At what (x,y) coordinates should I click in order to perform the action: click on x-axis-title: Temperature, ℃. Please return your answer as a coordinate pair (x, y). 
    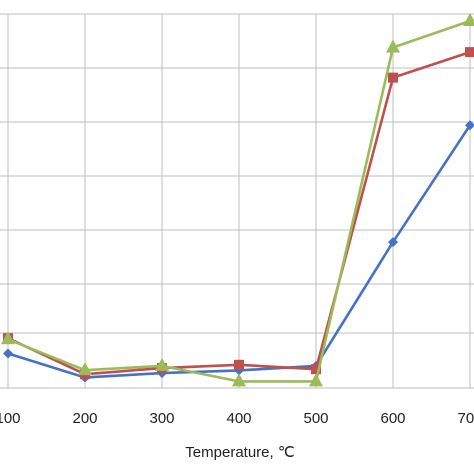
    Looking at the image, I should click on (239, 452).